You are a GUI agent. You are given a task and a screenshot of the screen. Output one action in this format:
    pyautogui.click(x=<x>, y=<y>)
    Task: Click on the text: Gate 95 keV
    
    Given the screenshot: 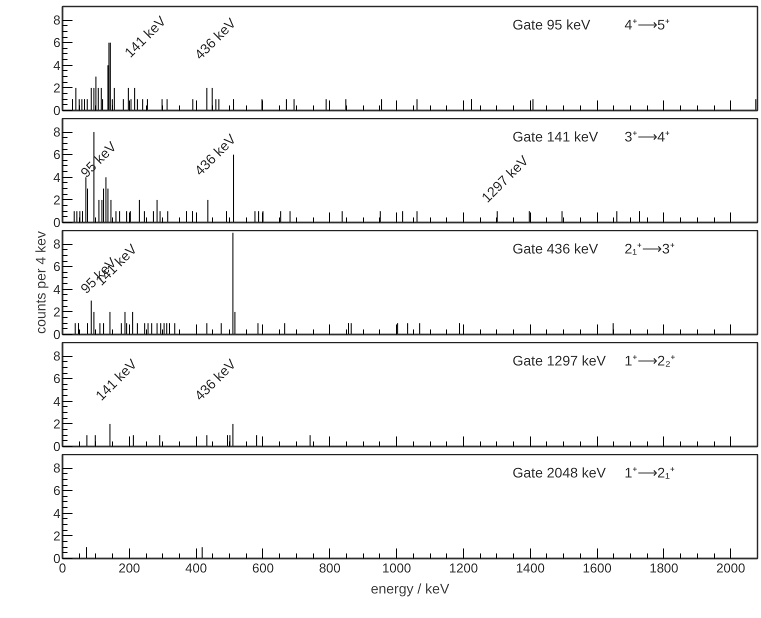 What is the action you would take?
    pyautogui.click(x=551, y=24)
    